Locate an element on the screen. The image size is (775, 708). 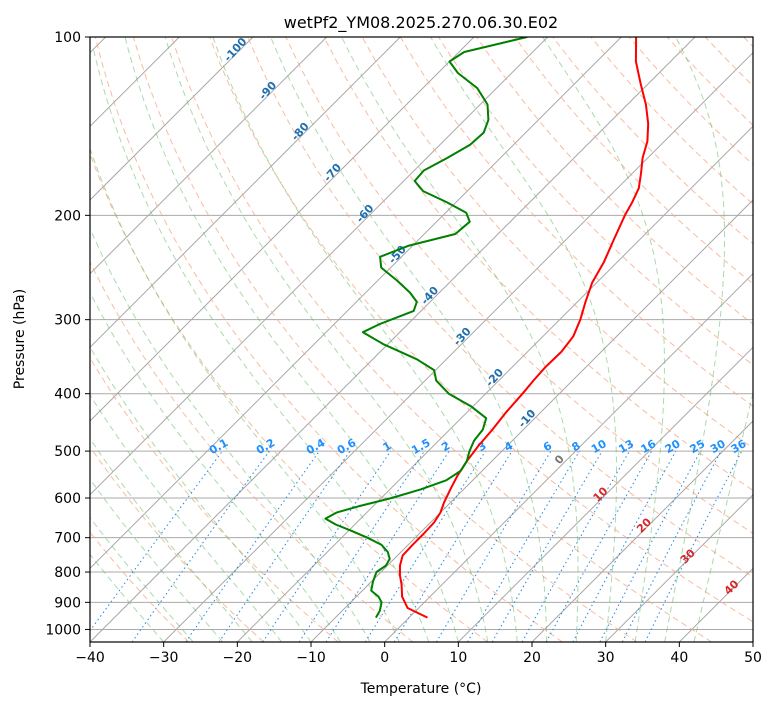
x-tick-label: −30 is located at coordinates (164, 658).